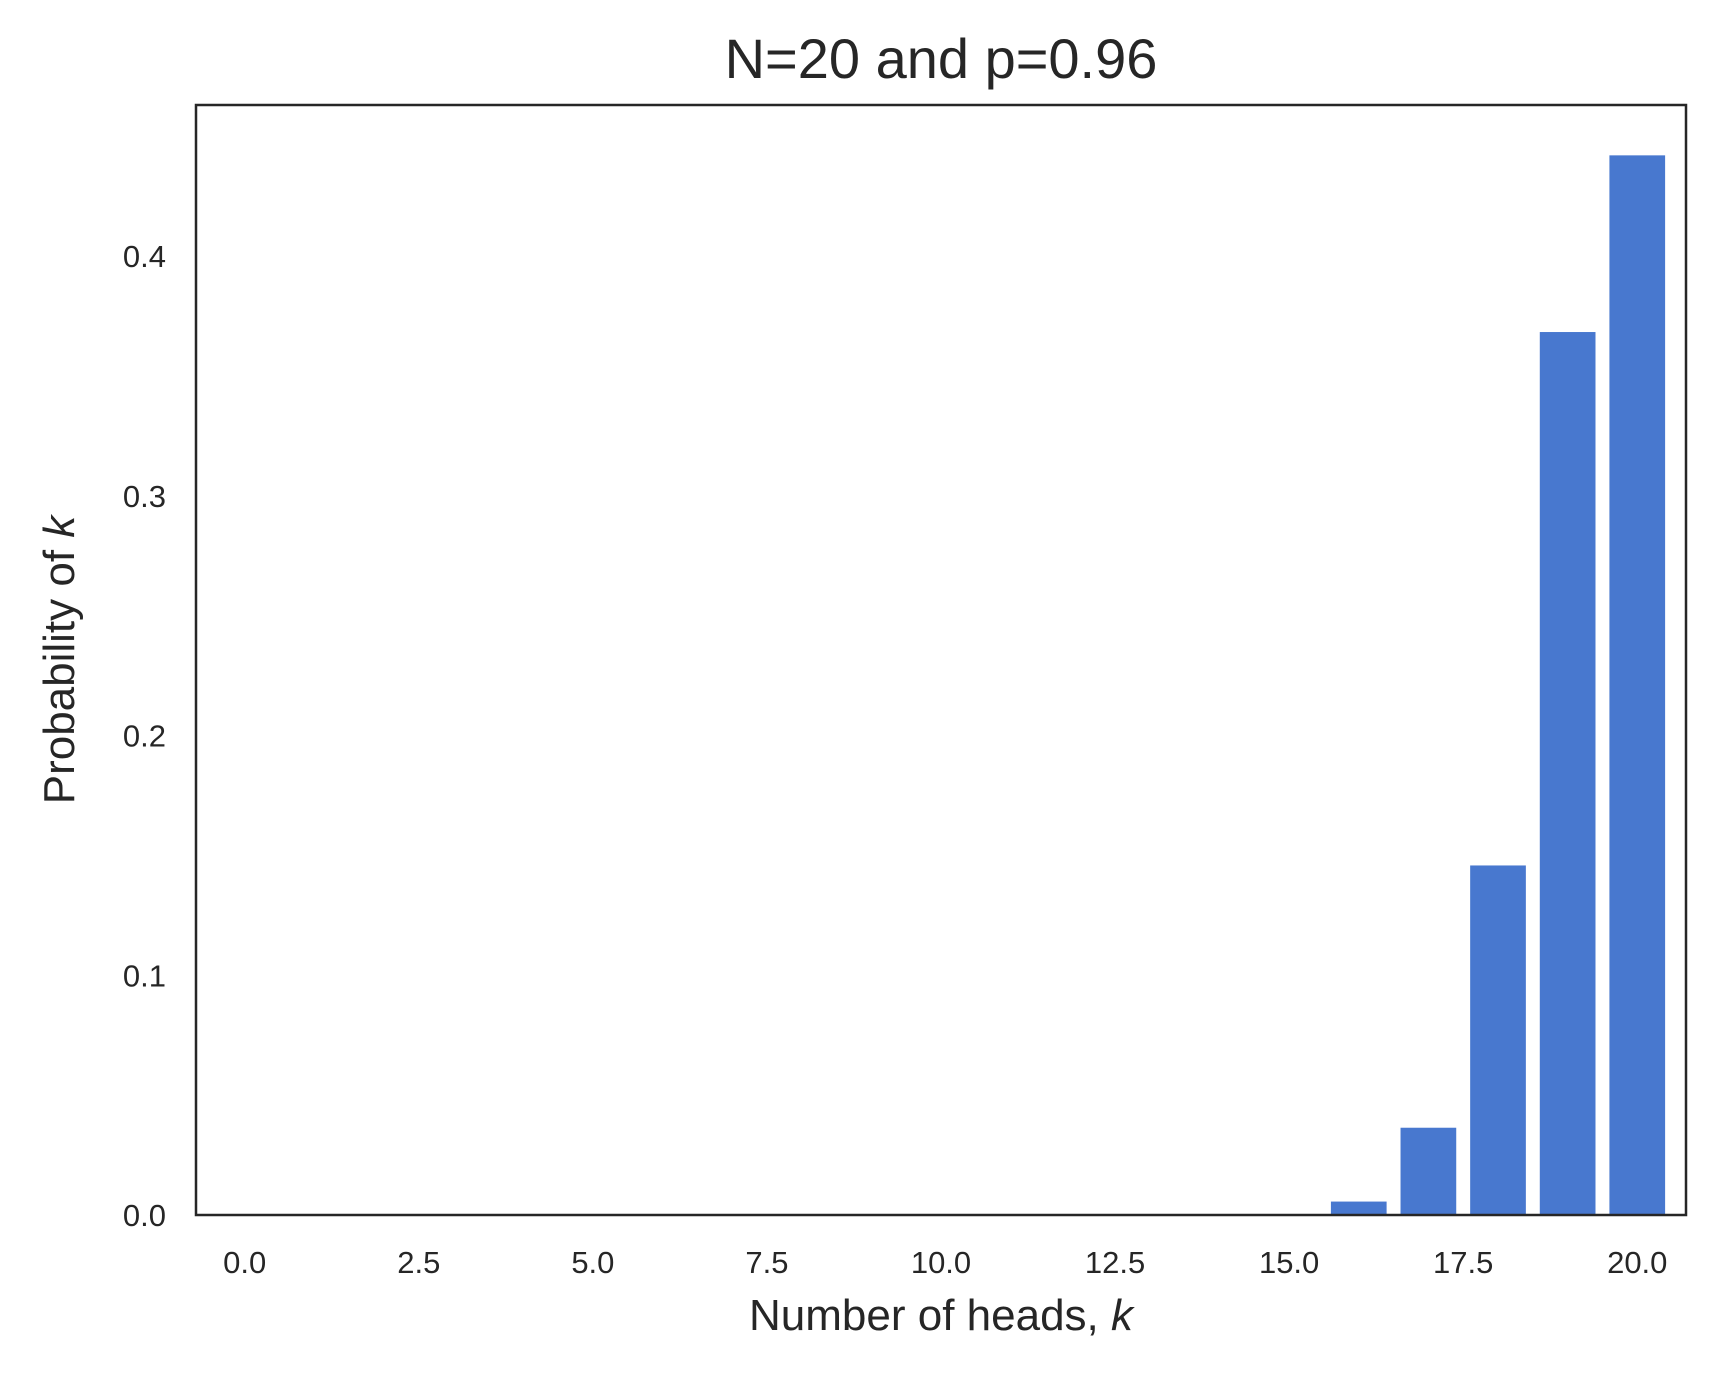  What do you see at coordinates (1115, 1262) in the screenshot?
I see `x-tick-label: 12.5` at bounding box center [1115, 1262].